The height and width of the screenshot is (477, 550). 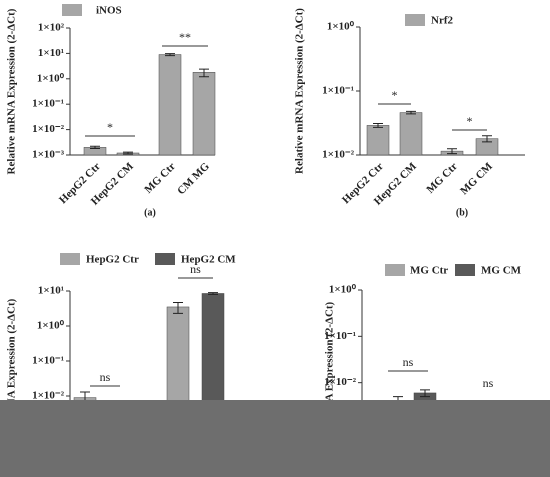 I want to click on legend-label: HepG2 CM, so click(x=208, y=260).